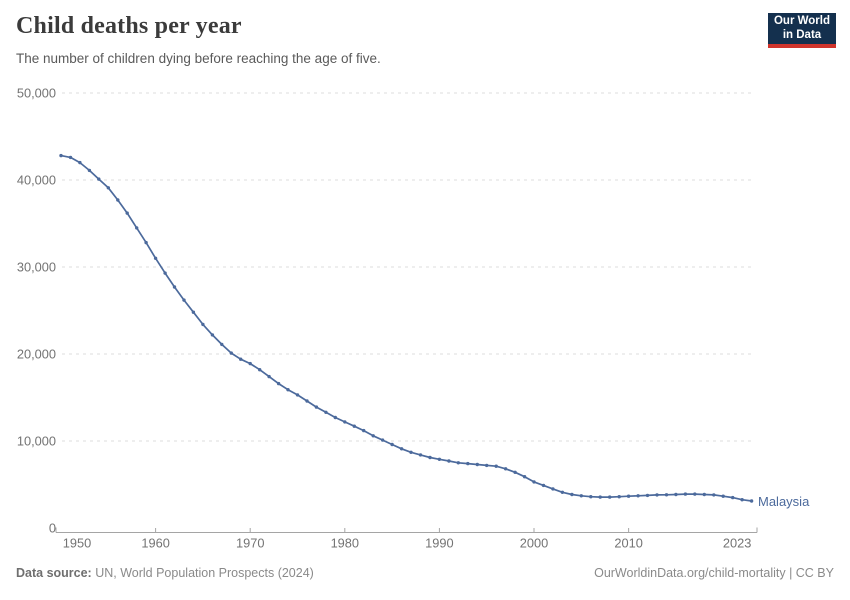 This screenshot has height=600, width=850. I want to click on data-source-value: UN, World Population Prospects (2024), so click(202, 573).